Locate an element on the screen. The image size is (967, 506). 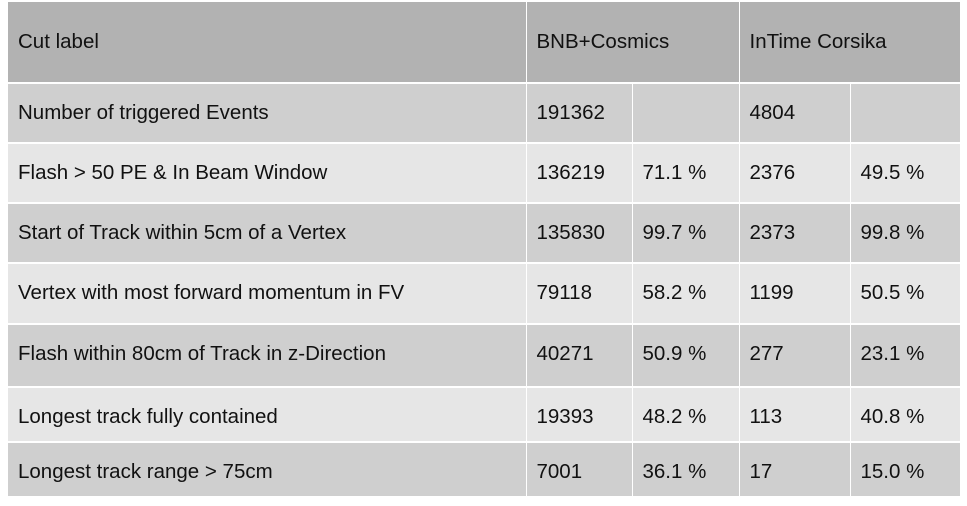
bnb-count-cell: 135830 is located at coordinates (579, 233).